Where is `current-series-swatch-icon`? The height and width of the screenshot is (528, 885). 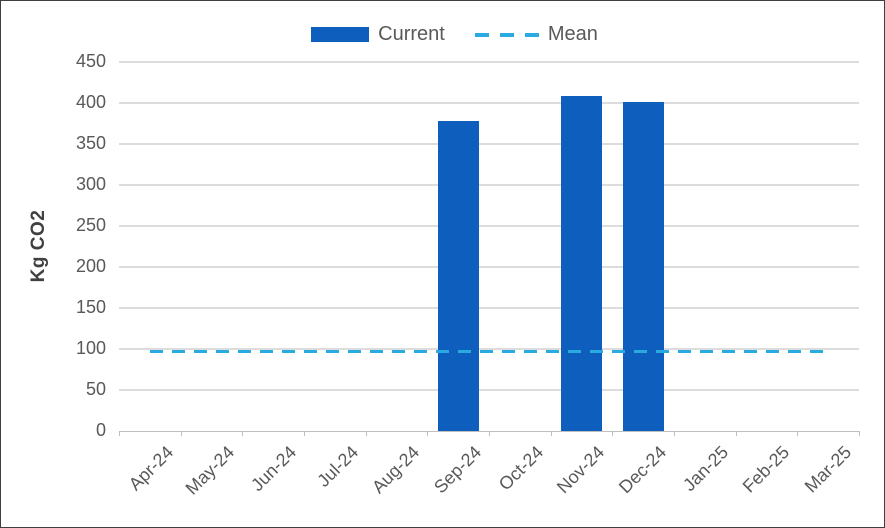 current-series-swatch-icon is located at coordinates (340, 34).